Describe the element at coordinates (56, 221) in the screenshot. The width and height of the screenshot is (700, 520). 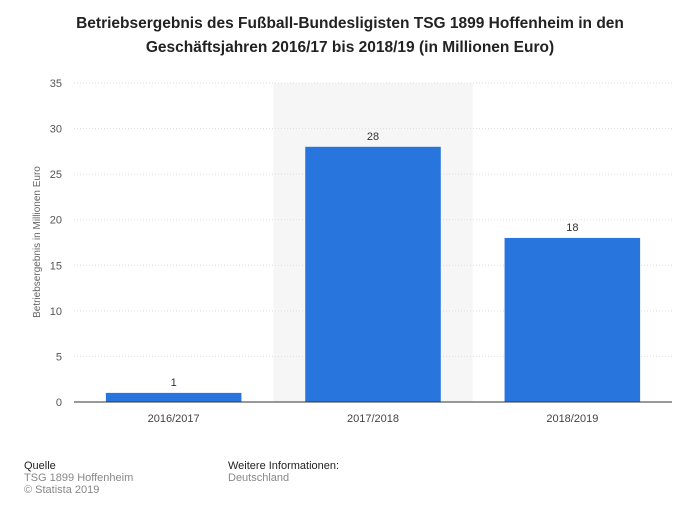
I see `y-tick-label: 20` at that location.